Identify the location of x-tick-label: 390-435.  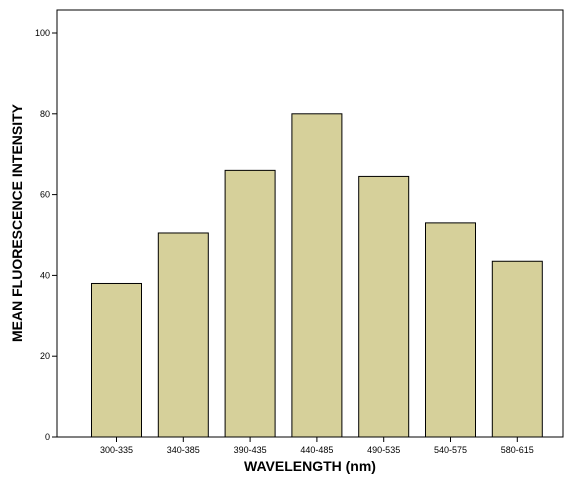
(250, 450).